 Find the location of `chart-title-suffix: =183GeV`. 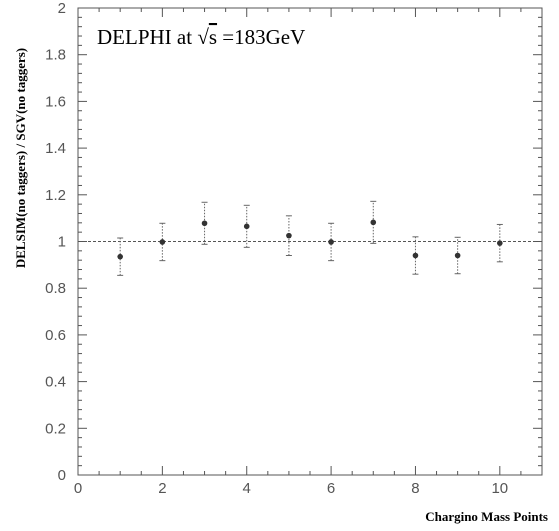

chart-title-suffix: =183GeV is located at coordinates (261, 37).